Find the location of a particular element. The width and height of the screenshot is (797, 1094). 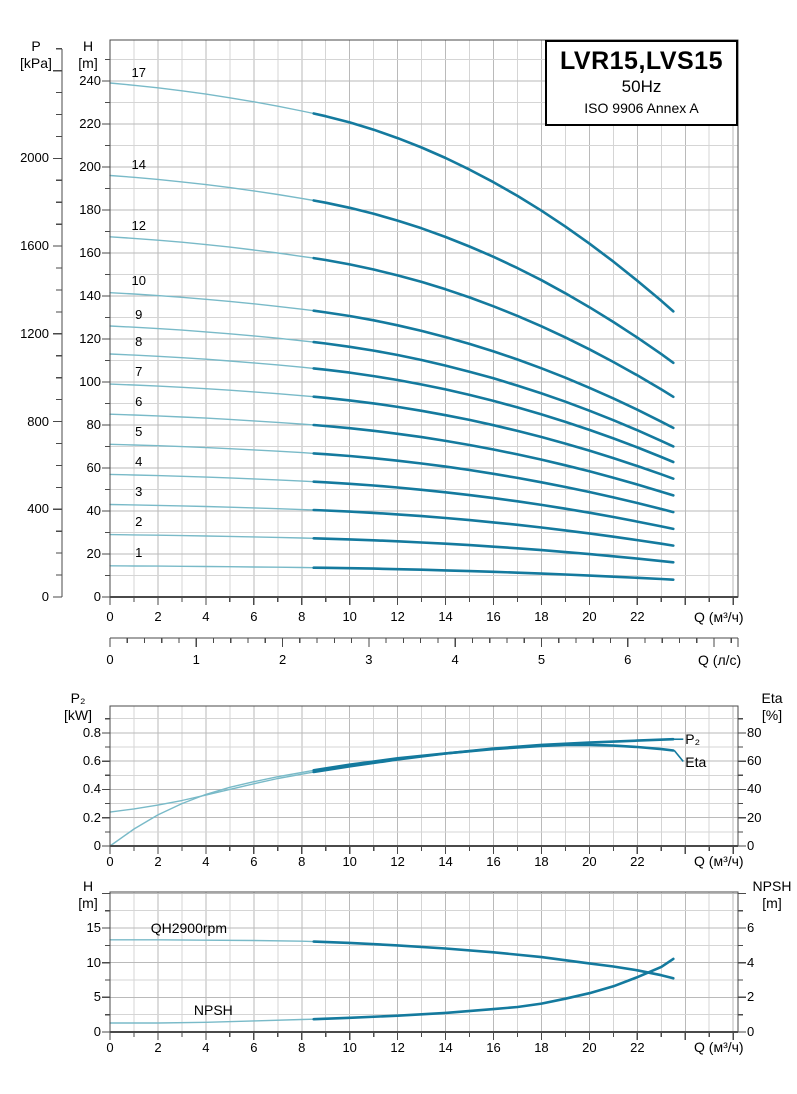

main-x-tick-label: 12 is located at coordinates (397, 616).